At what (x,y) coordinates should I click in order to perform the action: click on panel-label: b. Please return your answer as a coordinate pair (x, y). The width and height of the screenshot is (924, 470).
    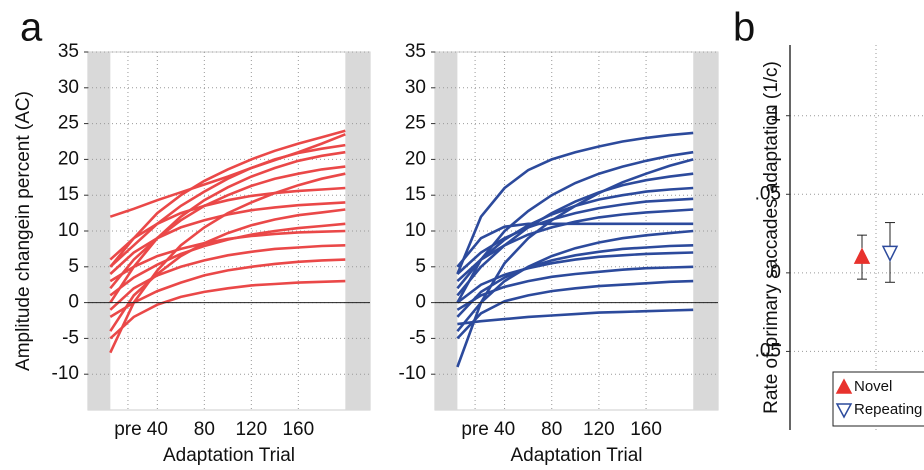
    Looking at the image, I should click on (744, 28).